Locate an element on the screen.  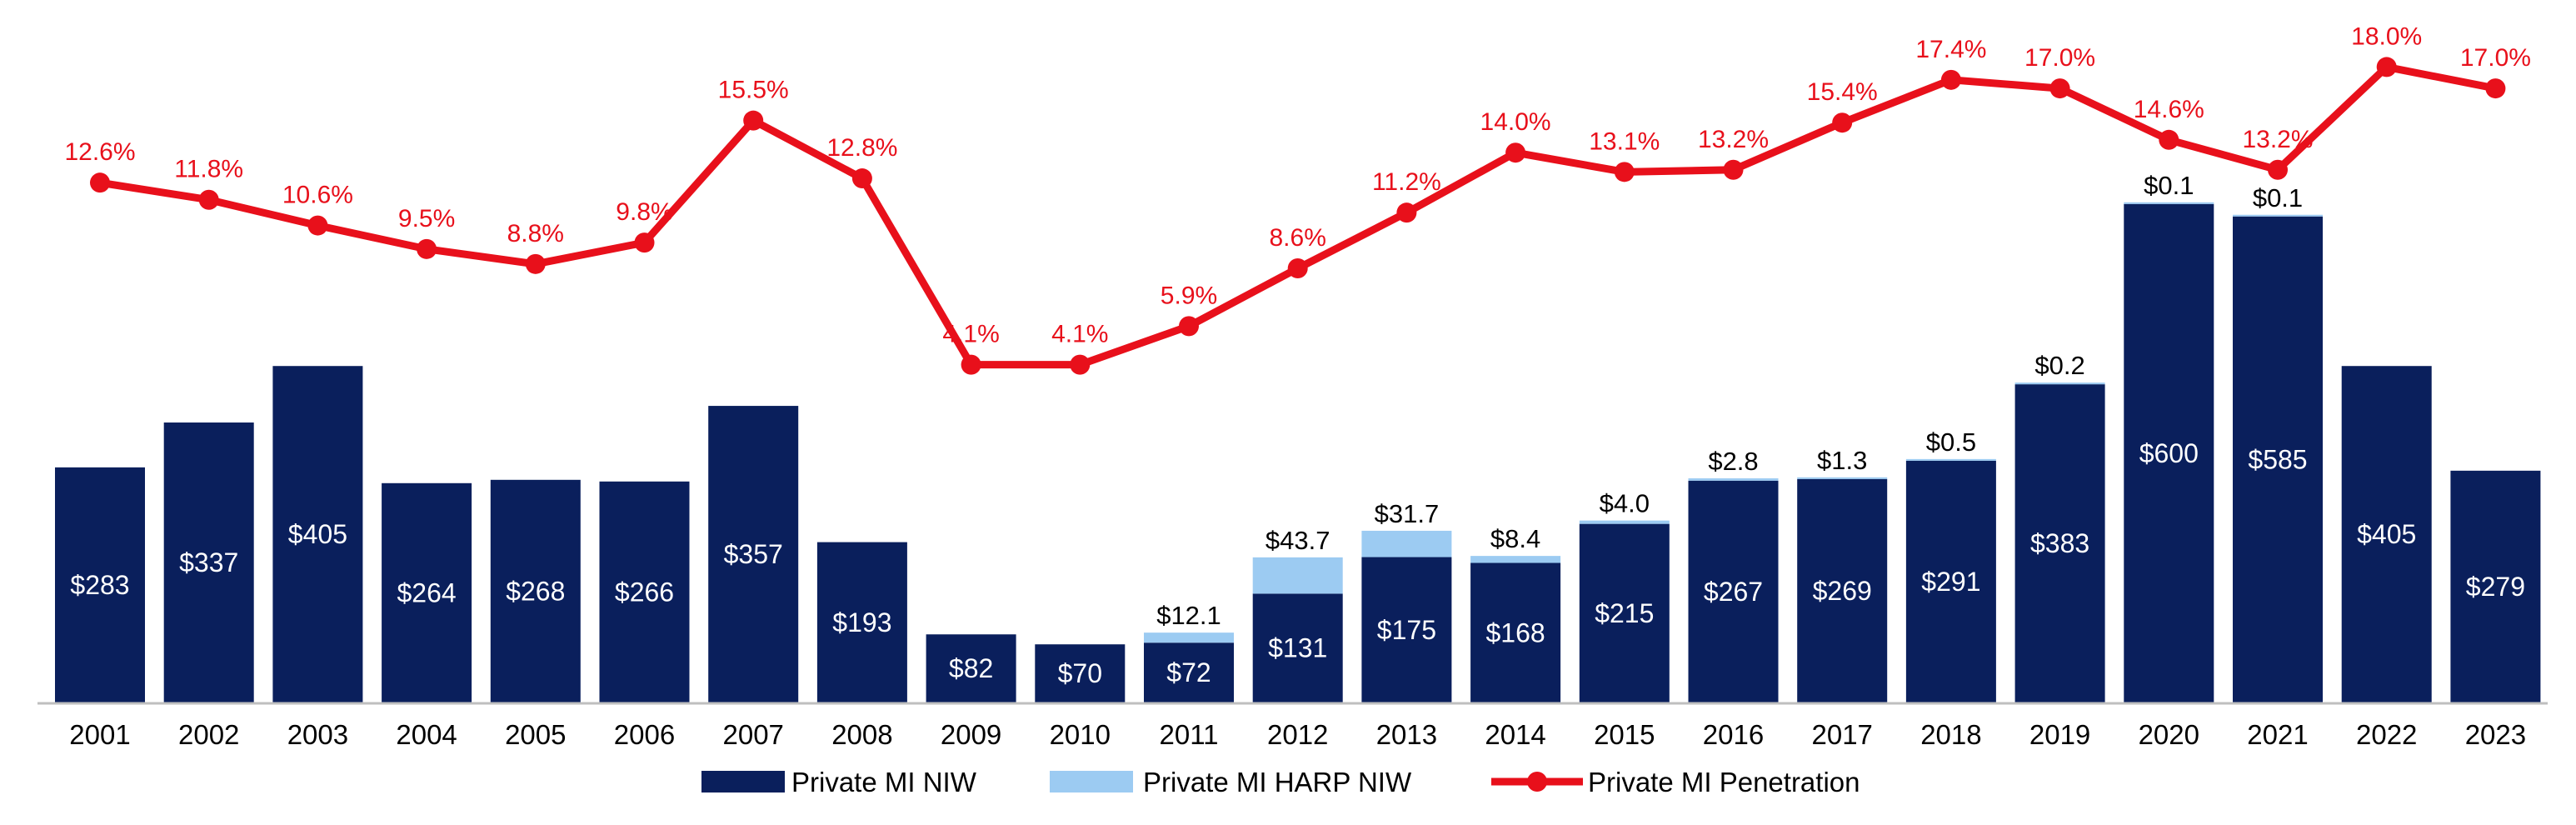
bar-niw-label-2005: $268 is located at coordinates (535, 591).